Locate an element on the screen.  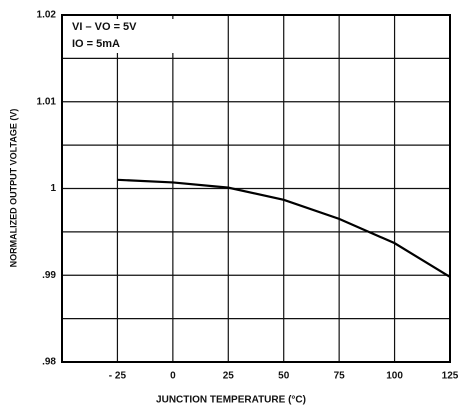
x-axis-label: JUNCTION TEMPERATURE (°C) is located at coordinates (231, 400).